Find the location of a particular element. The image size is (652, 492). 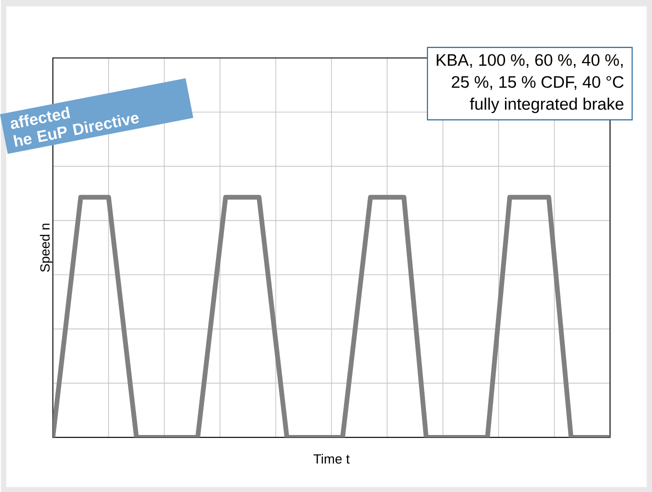

text: affected is located at coordinates (40, 117).